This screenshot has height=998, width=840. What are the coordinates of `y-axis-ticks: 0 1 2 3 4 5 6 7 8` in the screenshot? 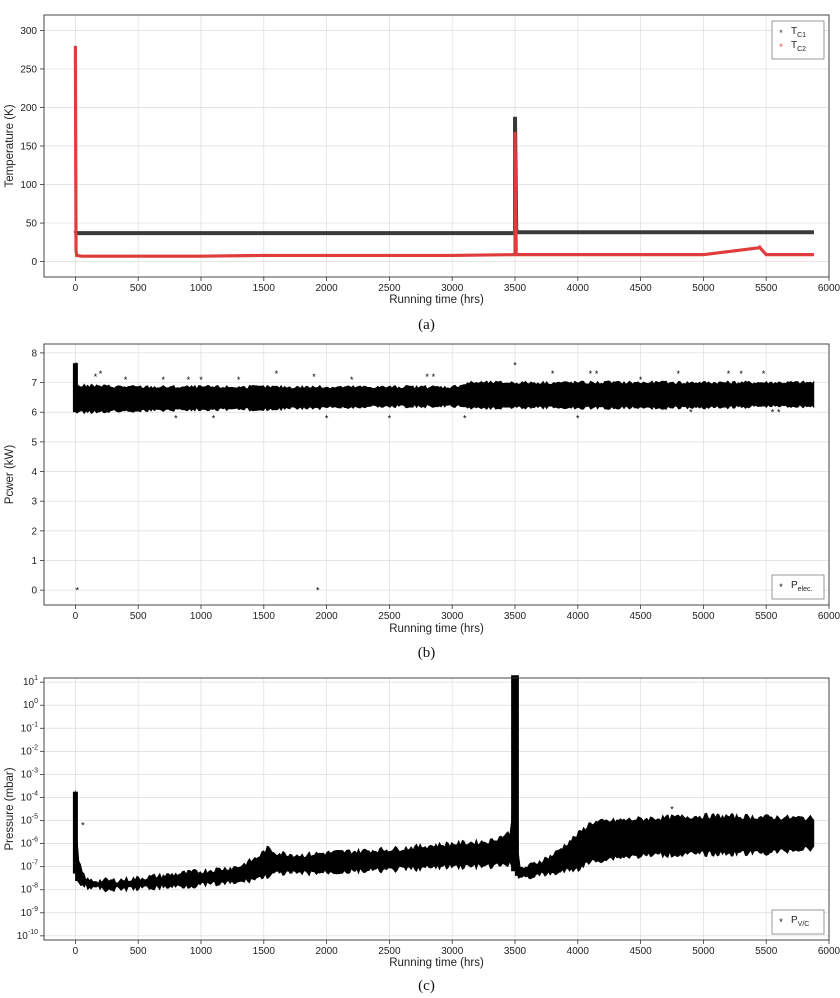 It's located at (37, 472).